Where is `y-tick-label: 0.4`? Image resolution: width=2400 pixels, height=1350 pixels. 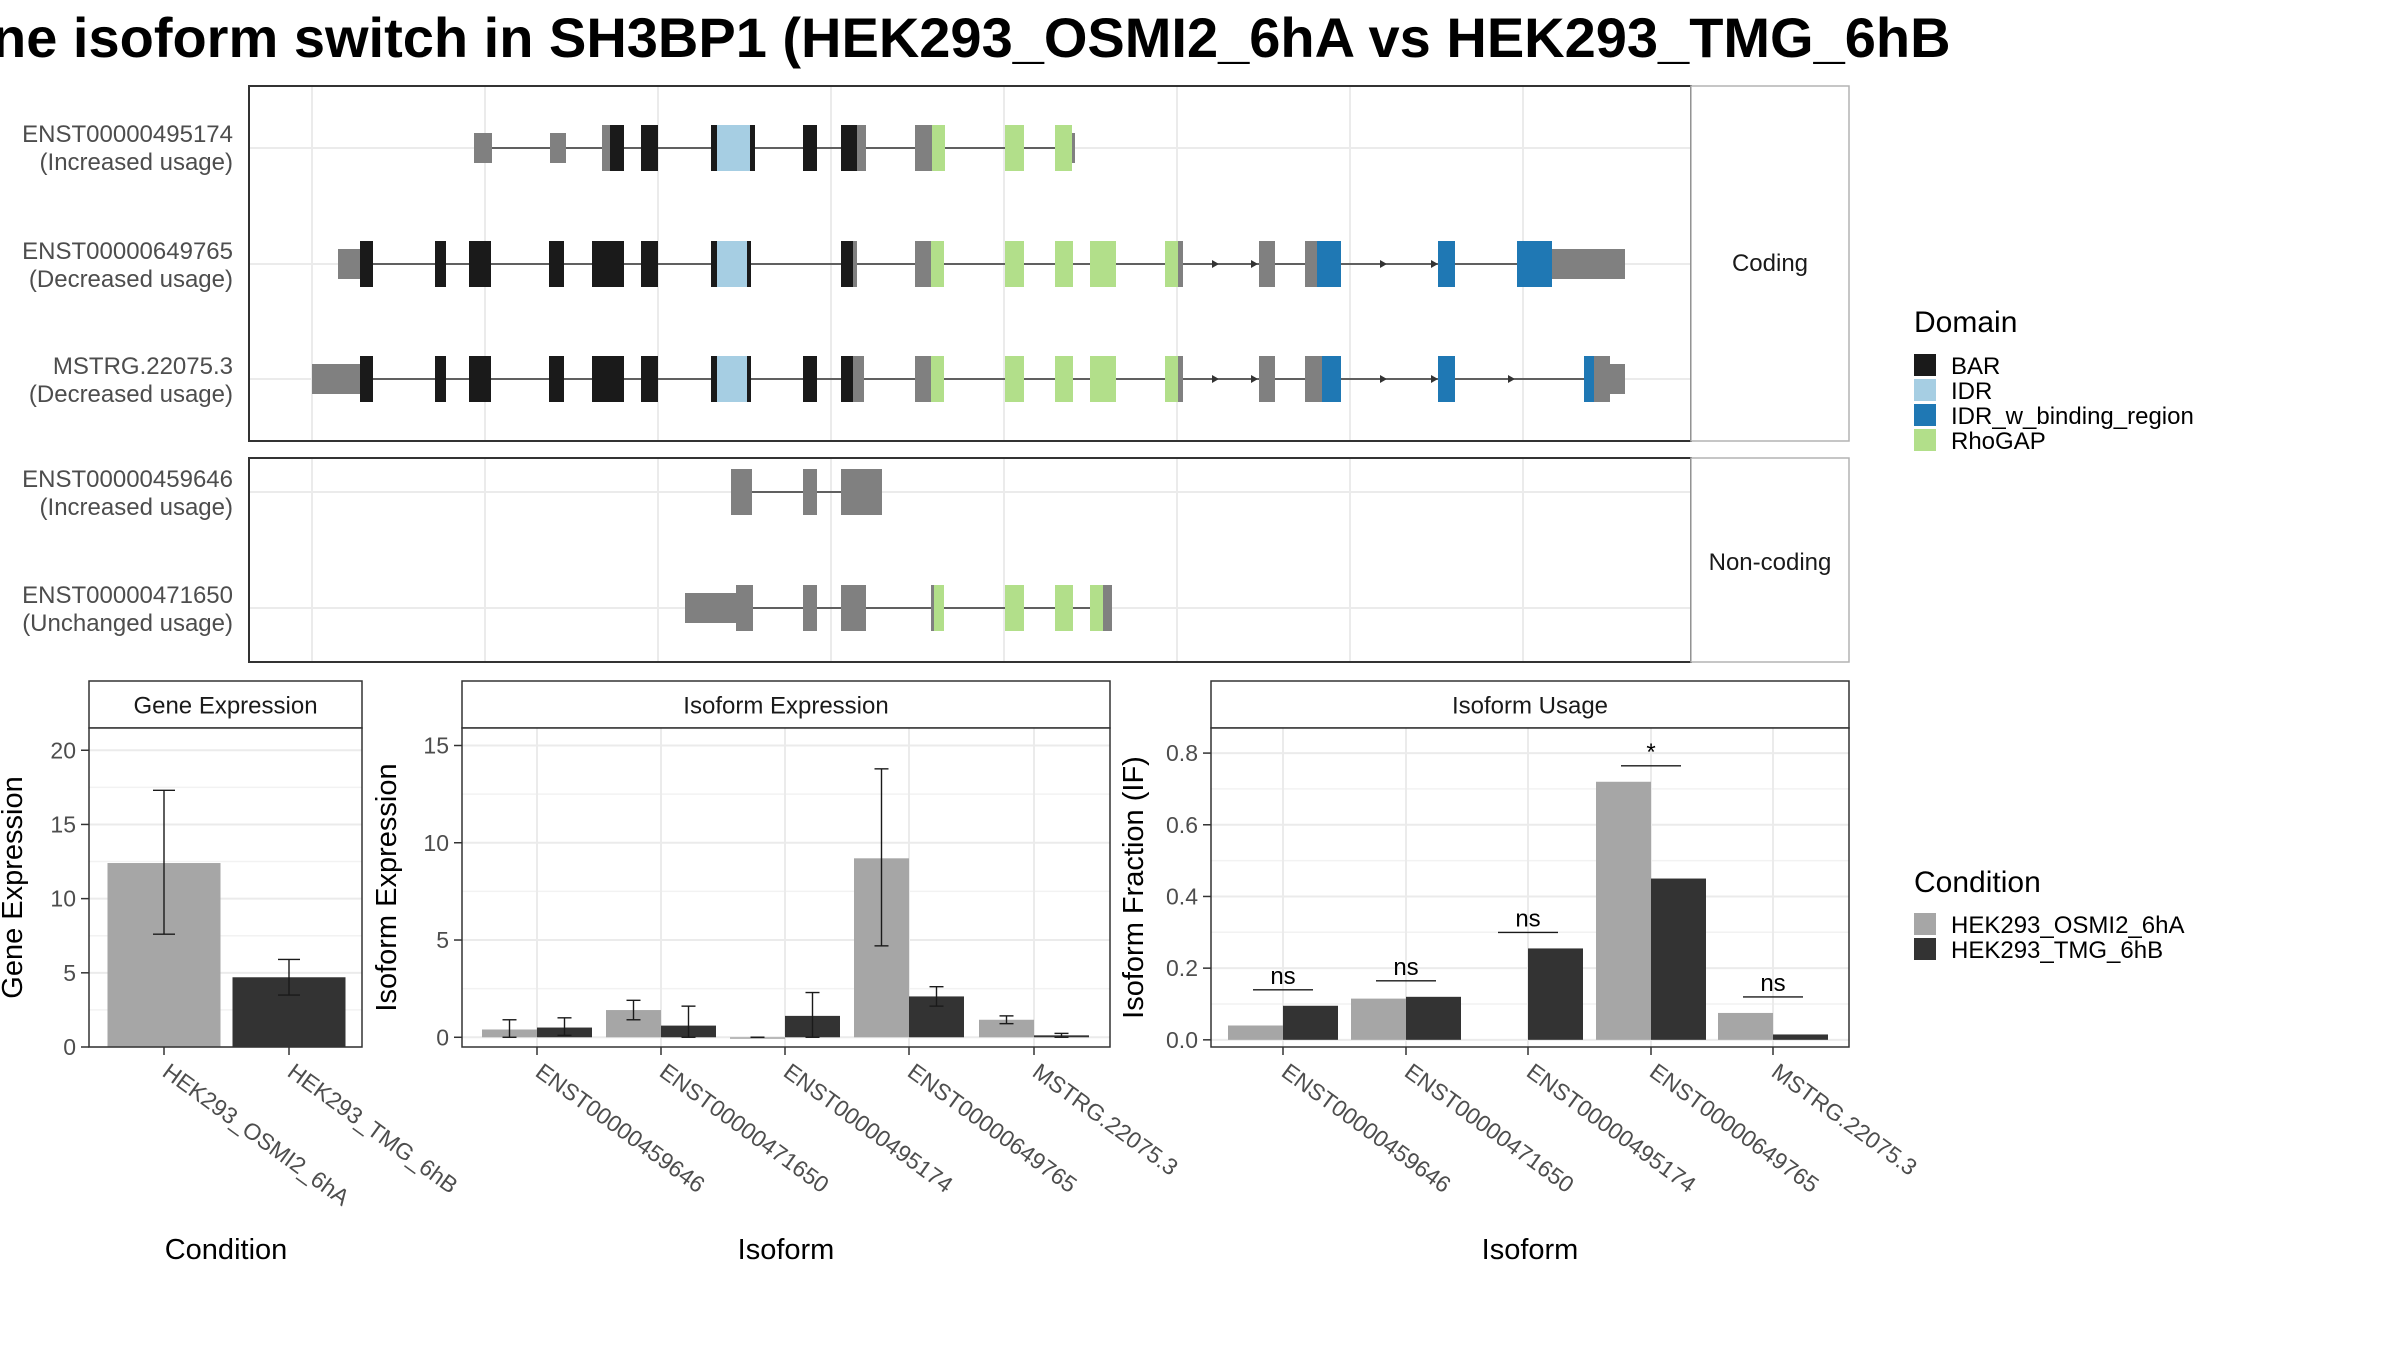 y-tick-label: 0.4 is located at coordinates (1182, 896).